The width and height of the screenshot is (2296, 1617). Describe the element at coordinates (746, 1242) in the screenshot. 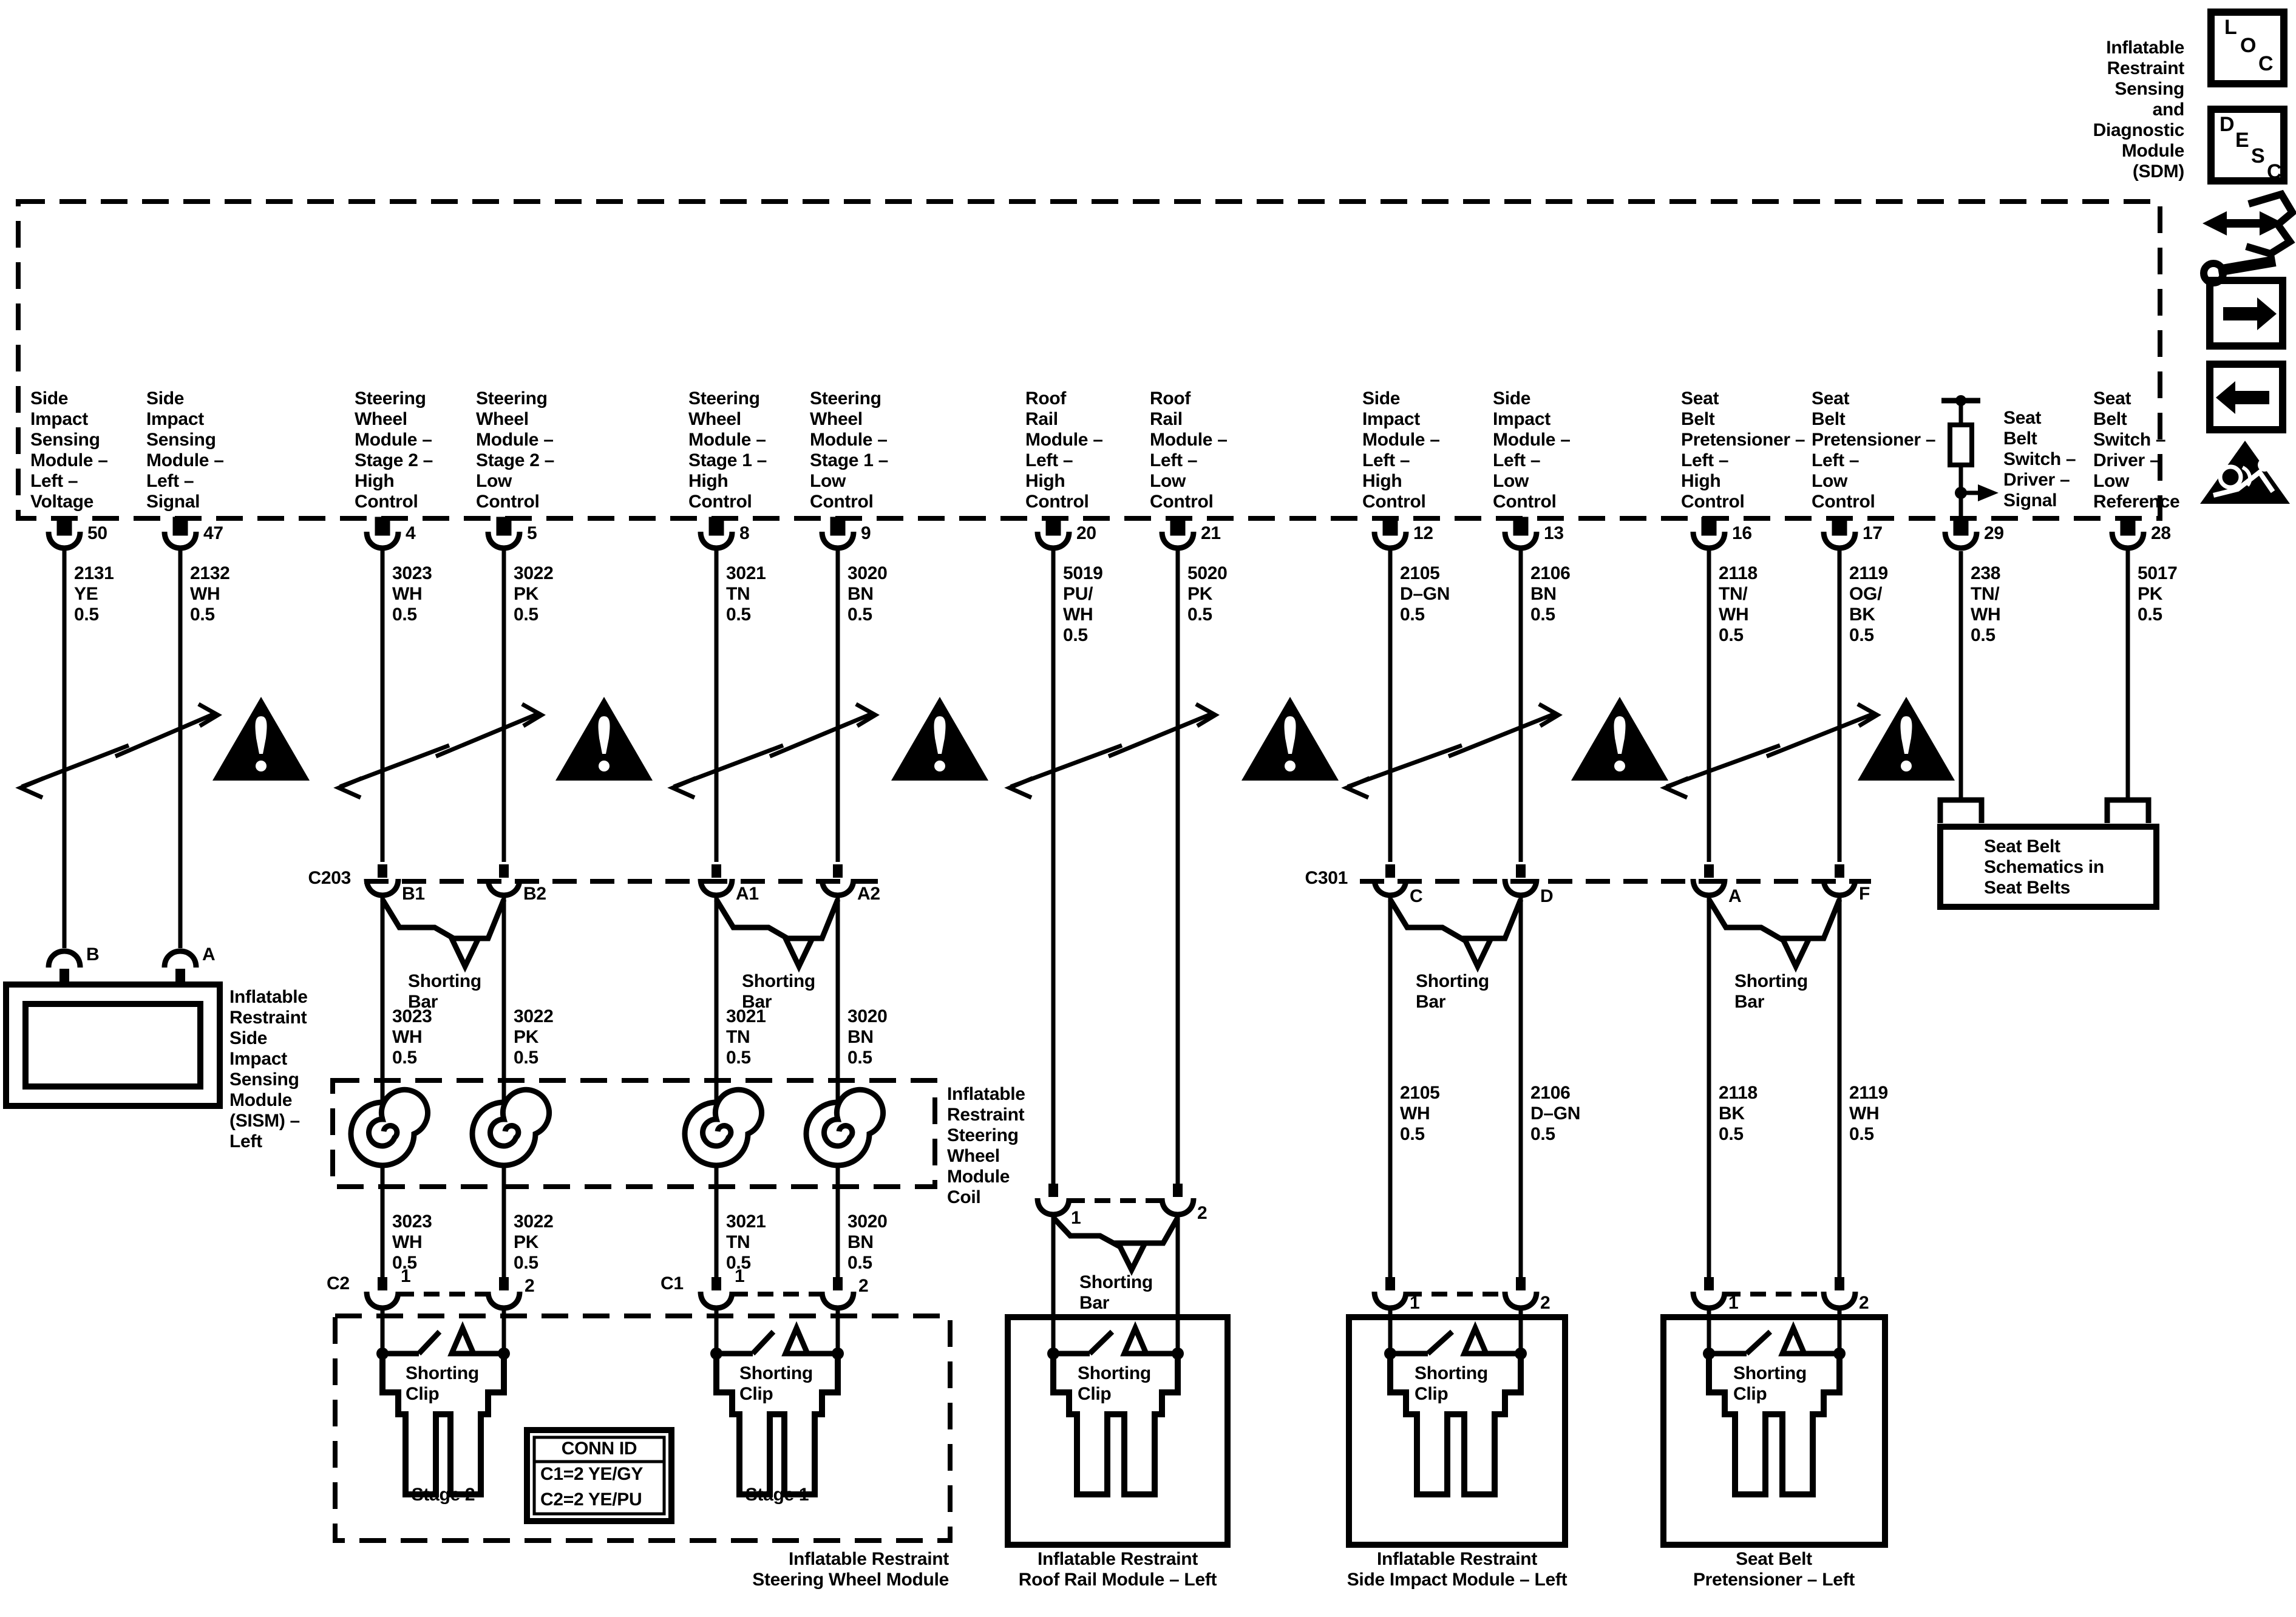

I see `wire-3021-c: 3021 TN 0.5` at that location.